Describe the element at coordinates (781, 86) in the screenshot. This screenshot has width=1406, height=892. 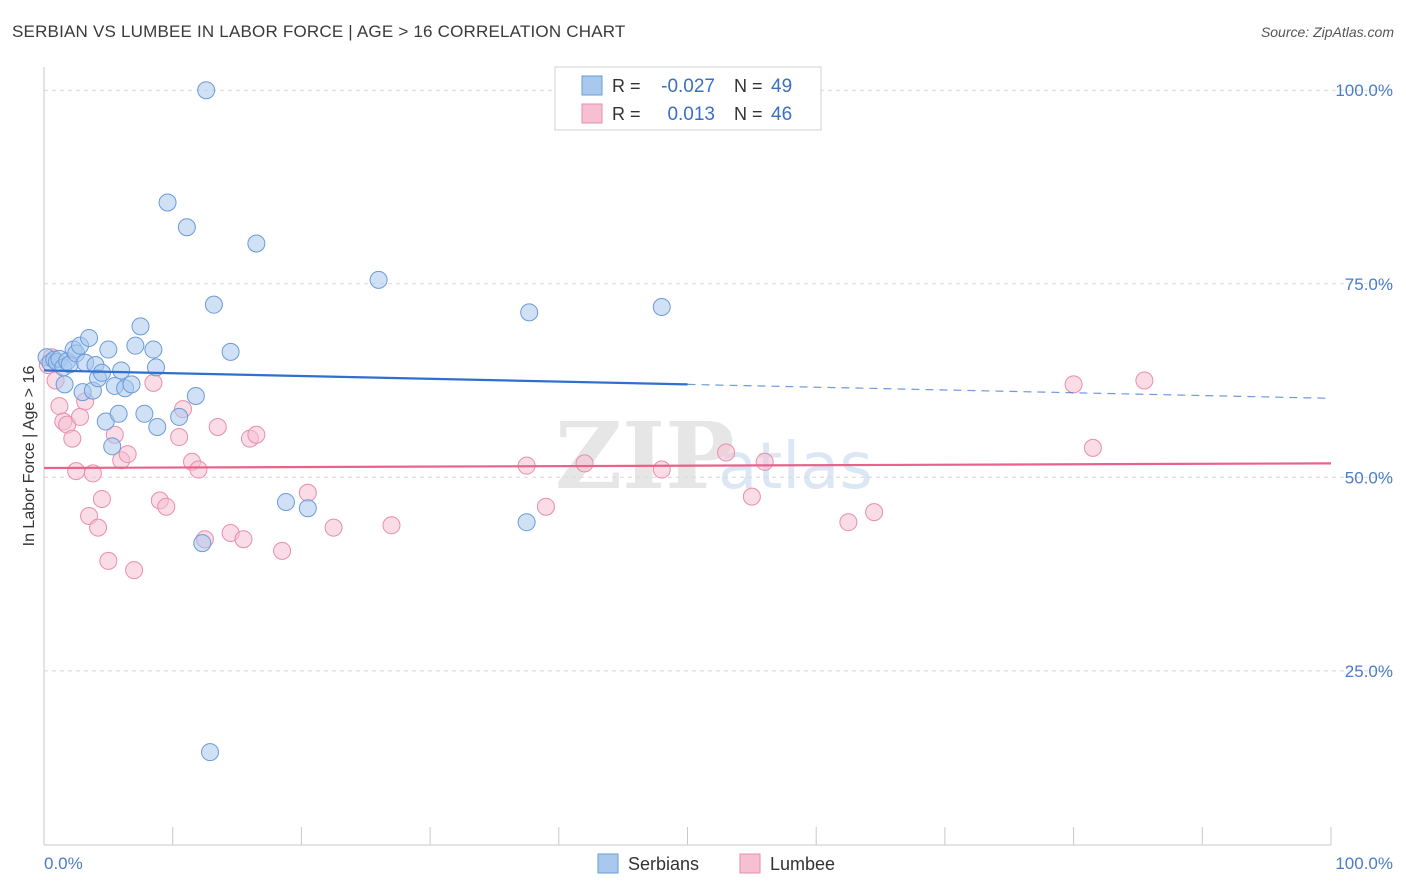
I see `serbians-n-value: 49` at that location.